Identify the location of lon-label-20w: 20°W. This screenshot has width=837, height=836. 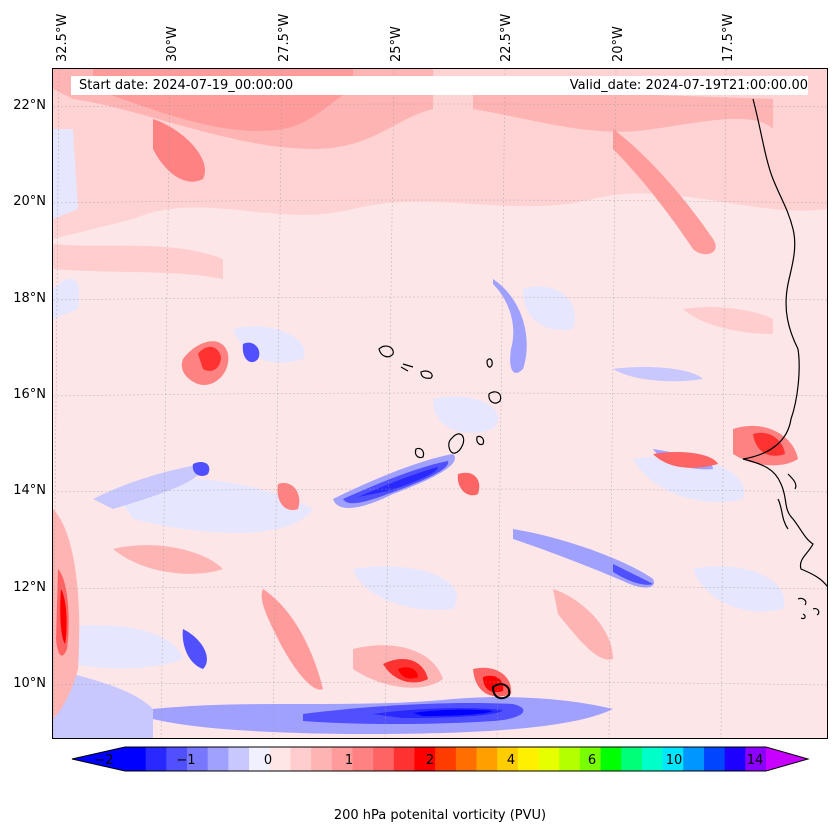
(618, 44).